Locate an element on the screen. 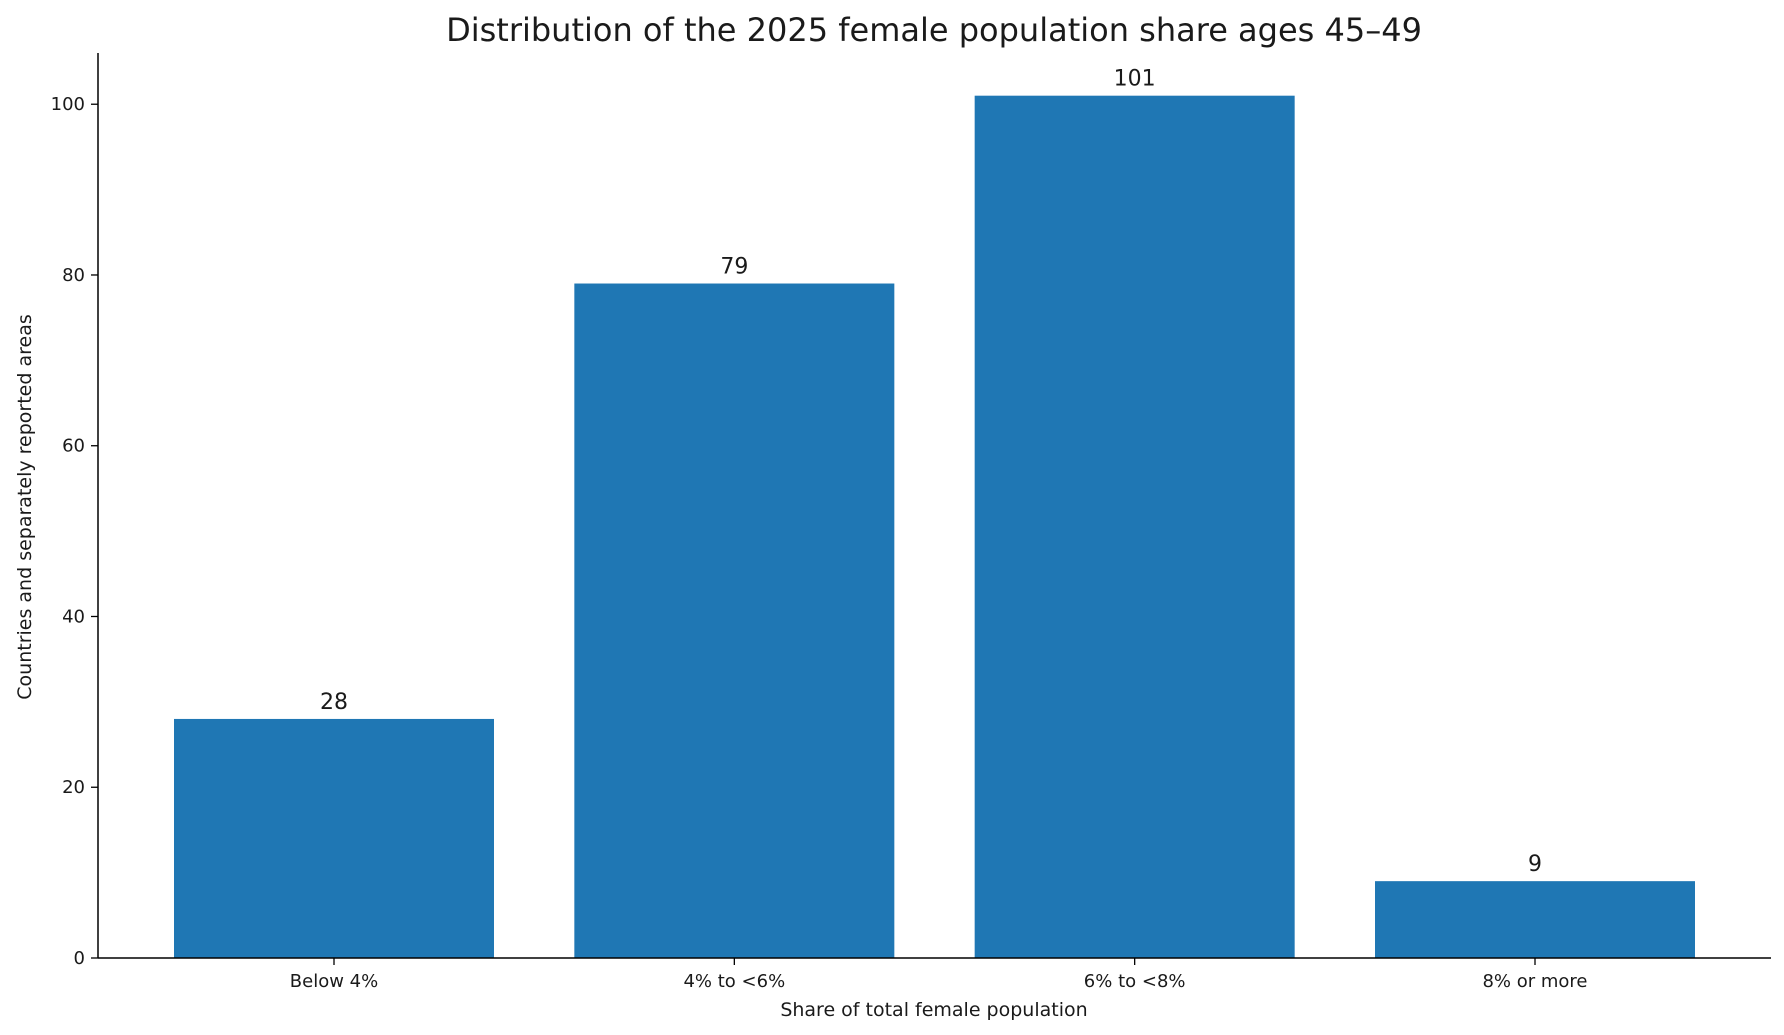 This screenshot has height=1035, width=1784. y-tick-label-20: 20 is located at coordinates (73, 787).